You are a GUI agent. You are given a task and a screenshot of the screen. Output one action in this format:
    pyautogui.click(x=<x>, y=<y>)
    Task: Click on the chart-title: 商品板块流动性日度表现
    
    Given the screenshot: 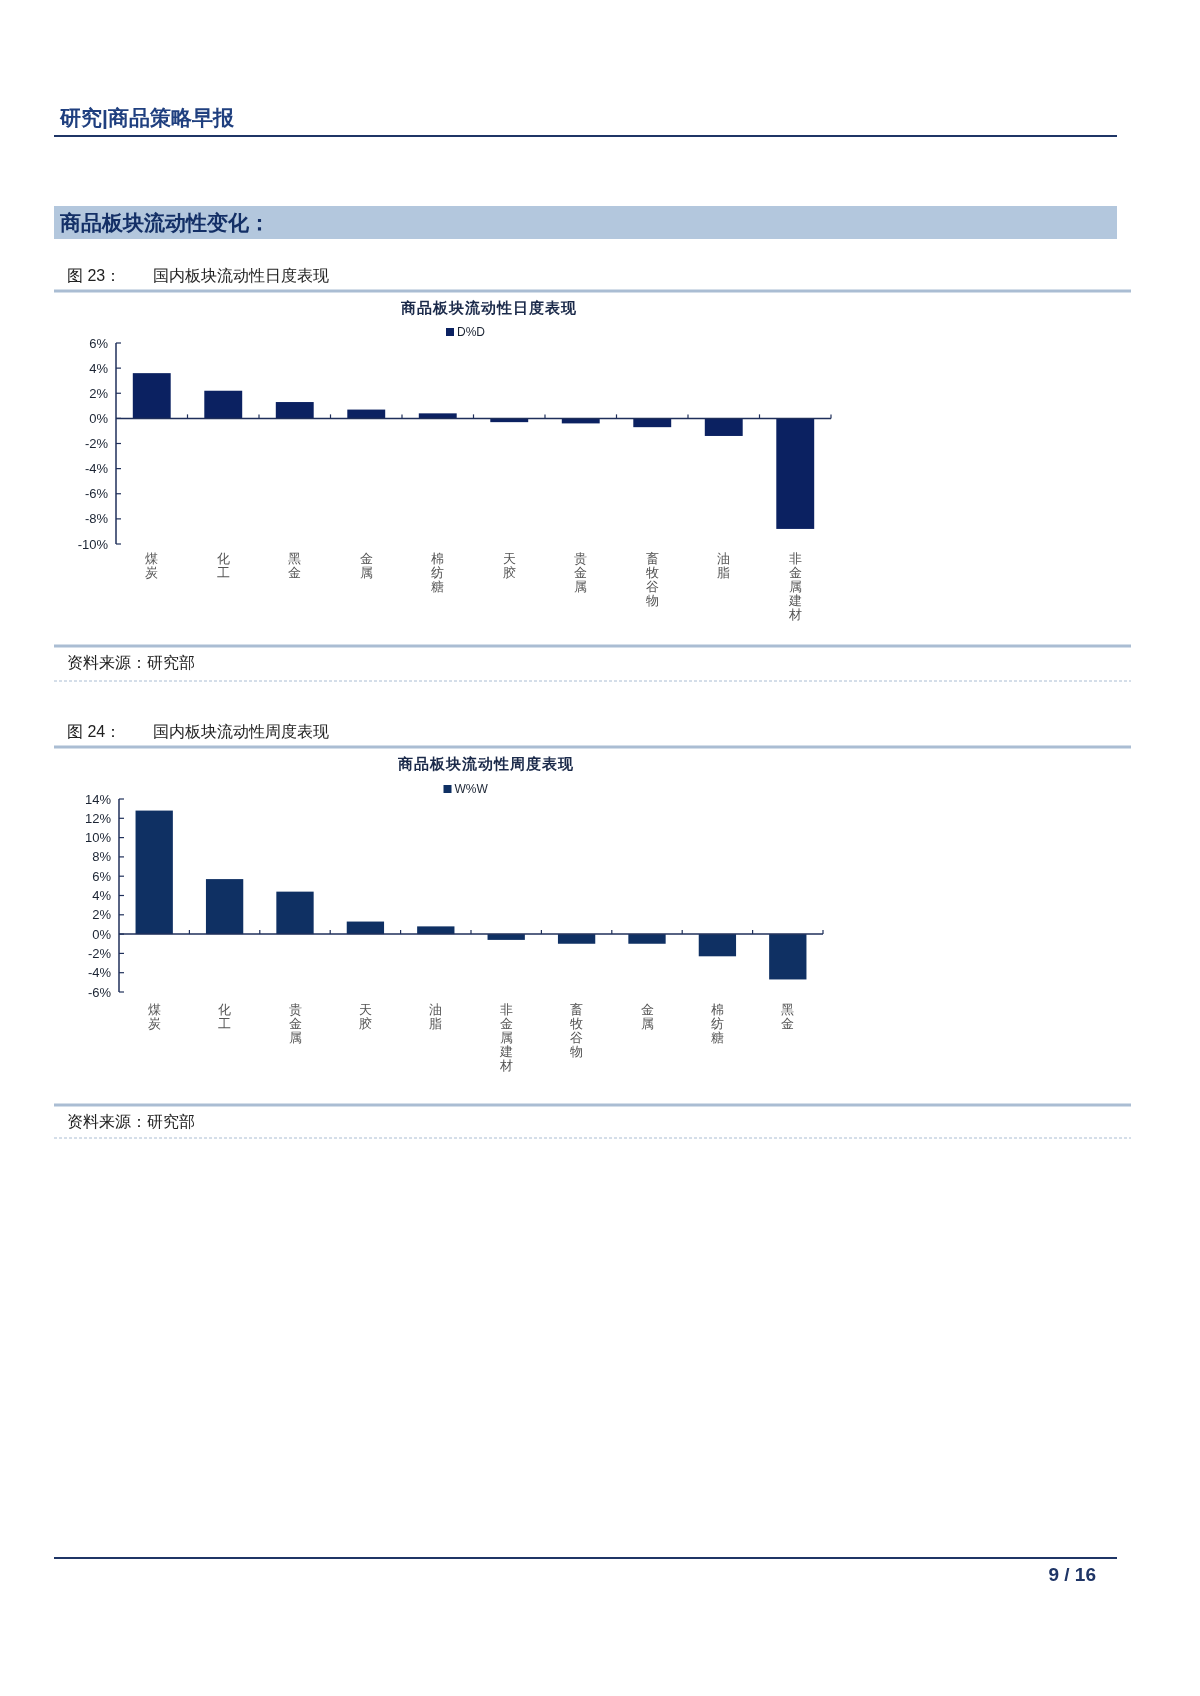 What is the action you would take?
    pyautogui.click(x=488, y=307)
    